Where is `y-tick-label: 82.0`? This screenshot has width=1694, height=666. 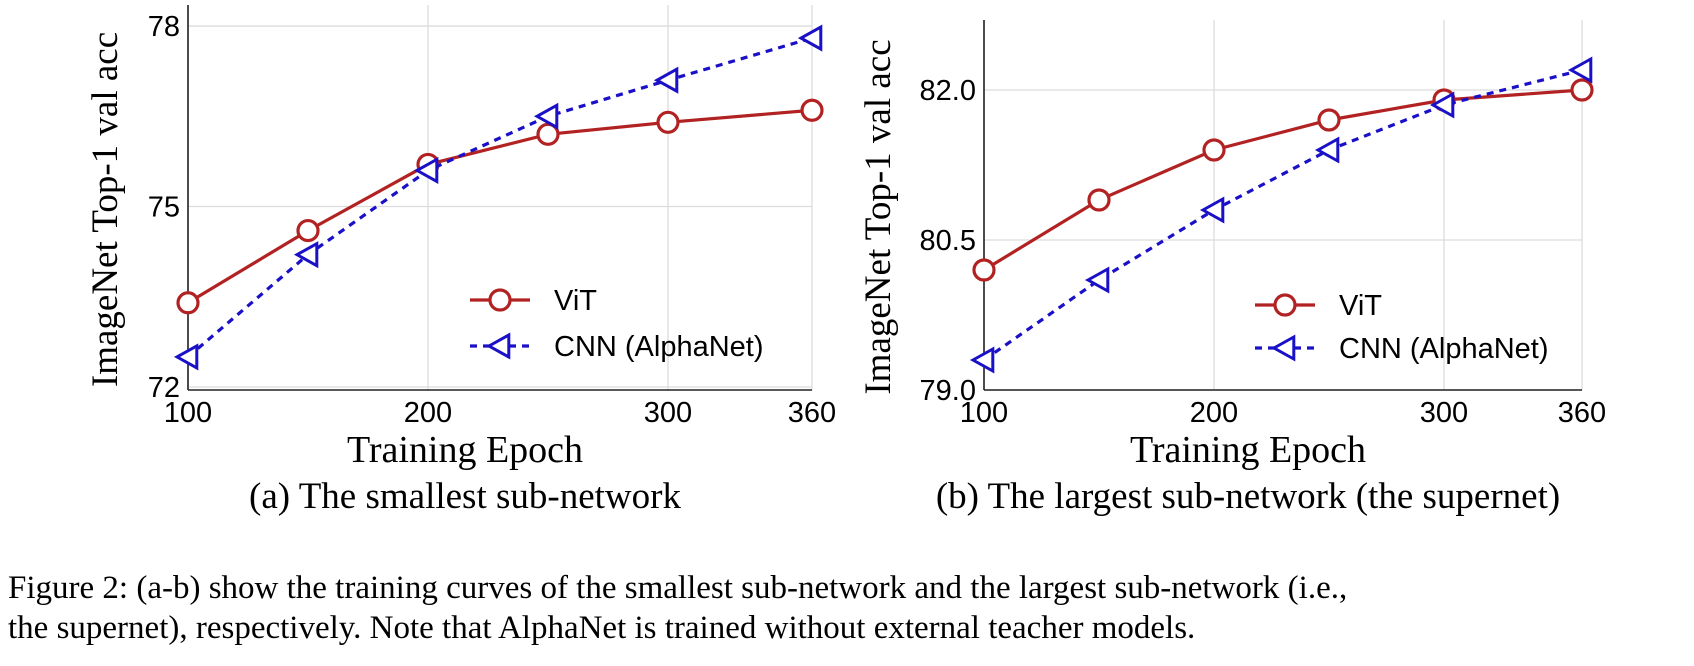 y-tick-label: 82.0 is located at coordinates (948, 91).